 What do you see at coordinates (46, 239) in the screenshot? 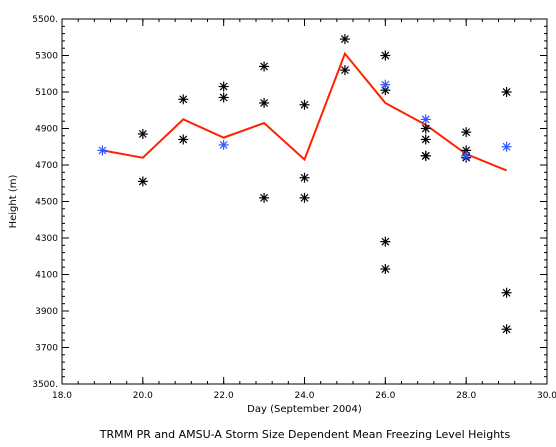
I see `y-tick-label: 4300` at bounding box center [46, 239].